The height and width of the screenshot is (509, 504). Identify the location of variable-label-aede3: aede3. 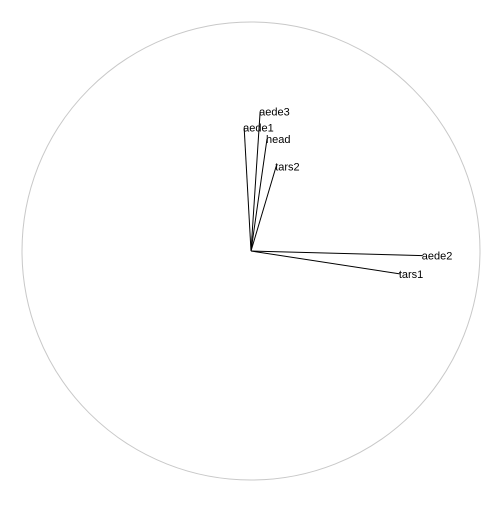
(274, 112).